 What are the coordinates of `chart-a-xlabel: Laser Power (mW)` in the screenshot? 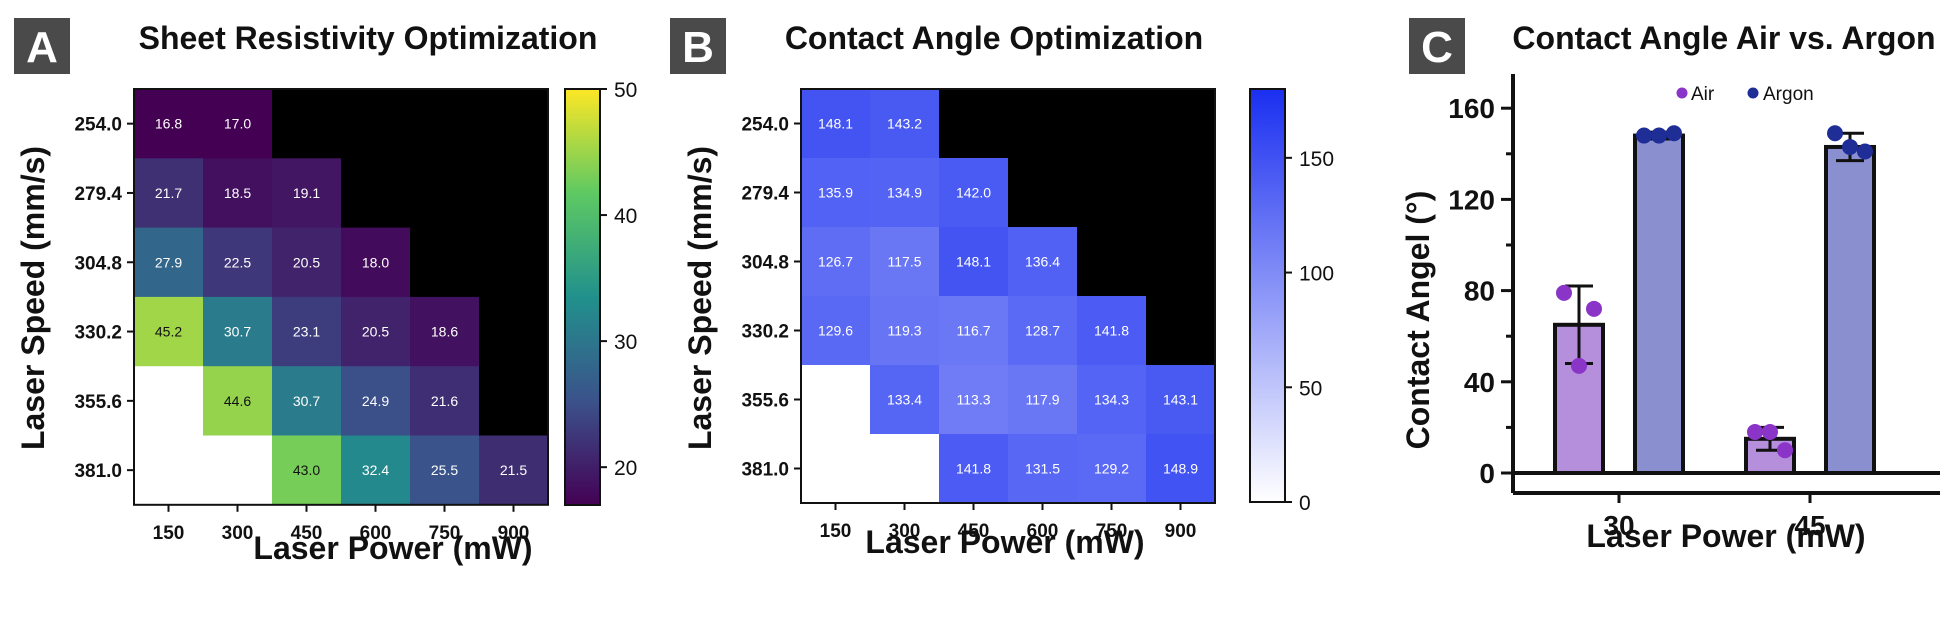 It's located at (392, 548).